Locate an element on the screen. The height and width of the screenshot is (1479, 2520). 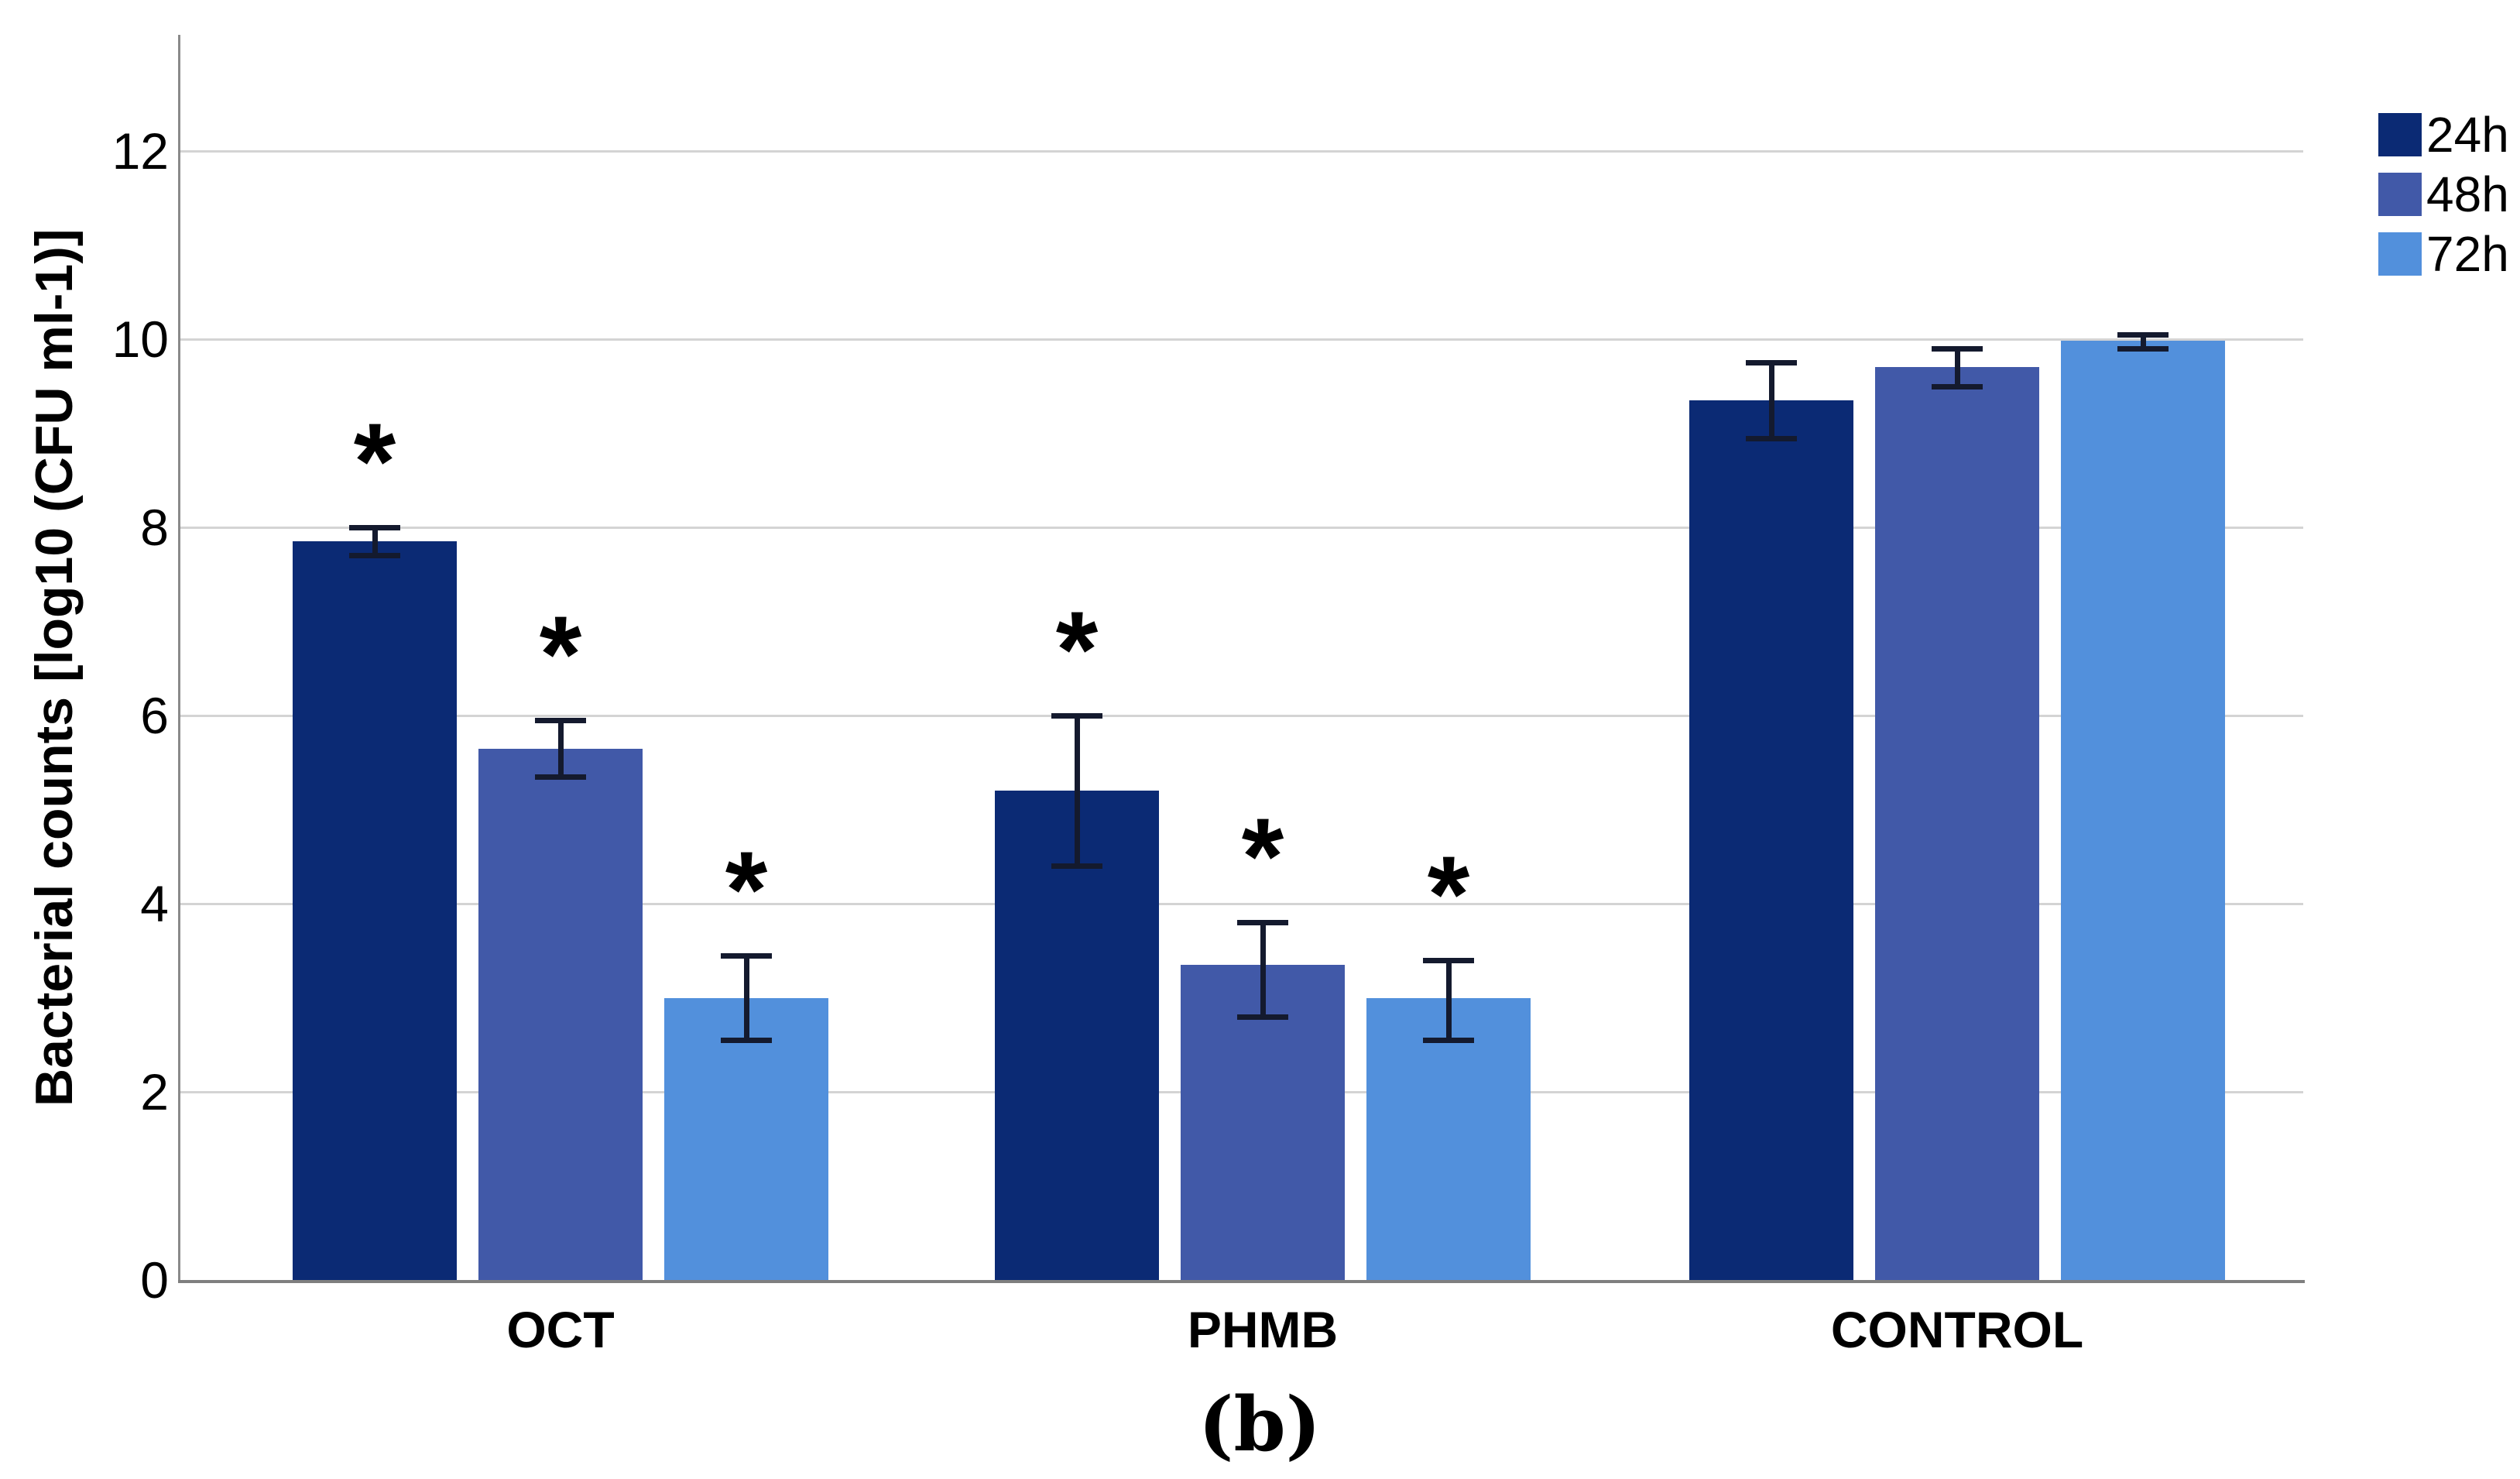
category-label: PHMB is located at coordinates (1263, 1329).